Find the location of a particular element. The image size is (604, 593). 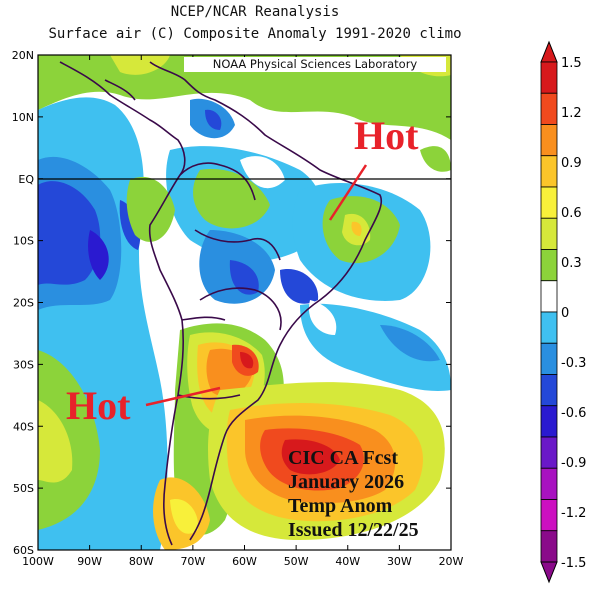

credit-label: NOAA Physical Sciences Laboratory is located at coordinates (315, 64).